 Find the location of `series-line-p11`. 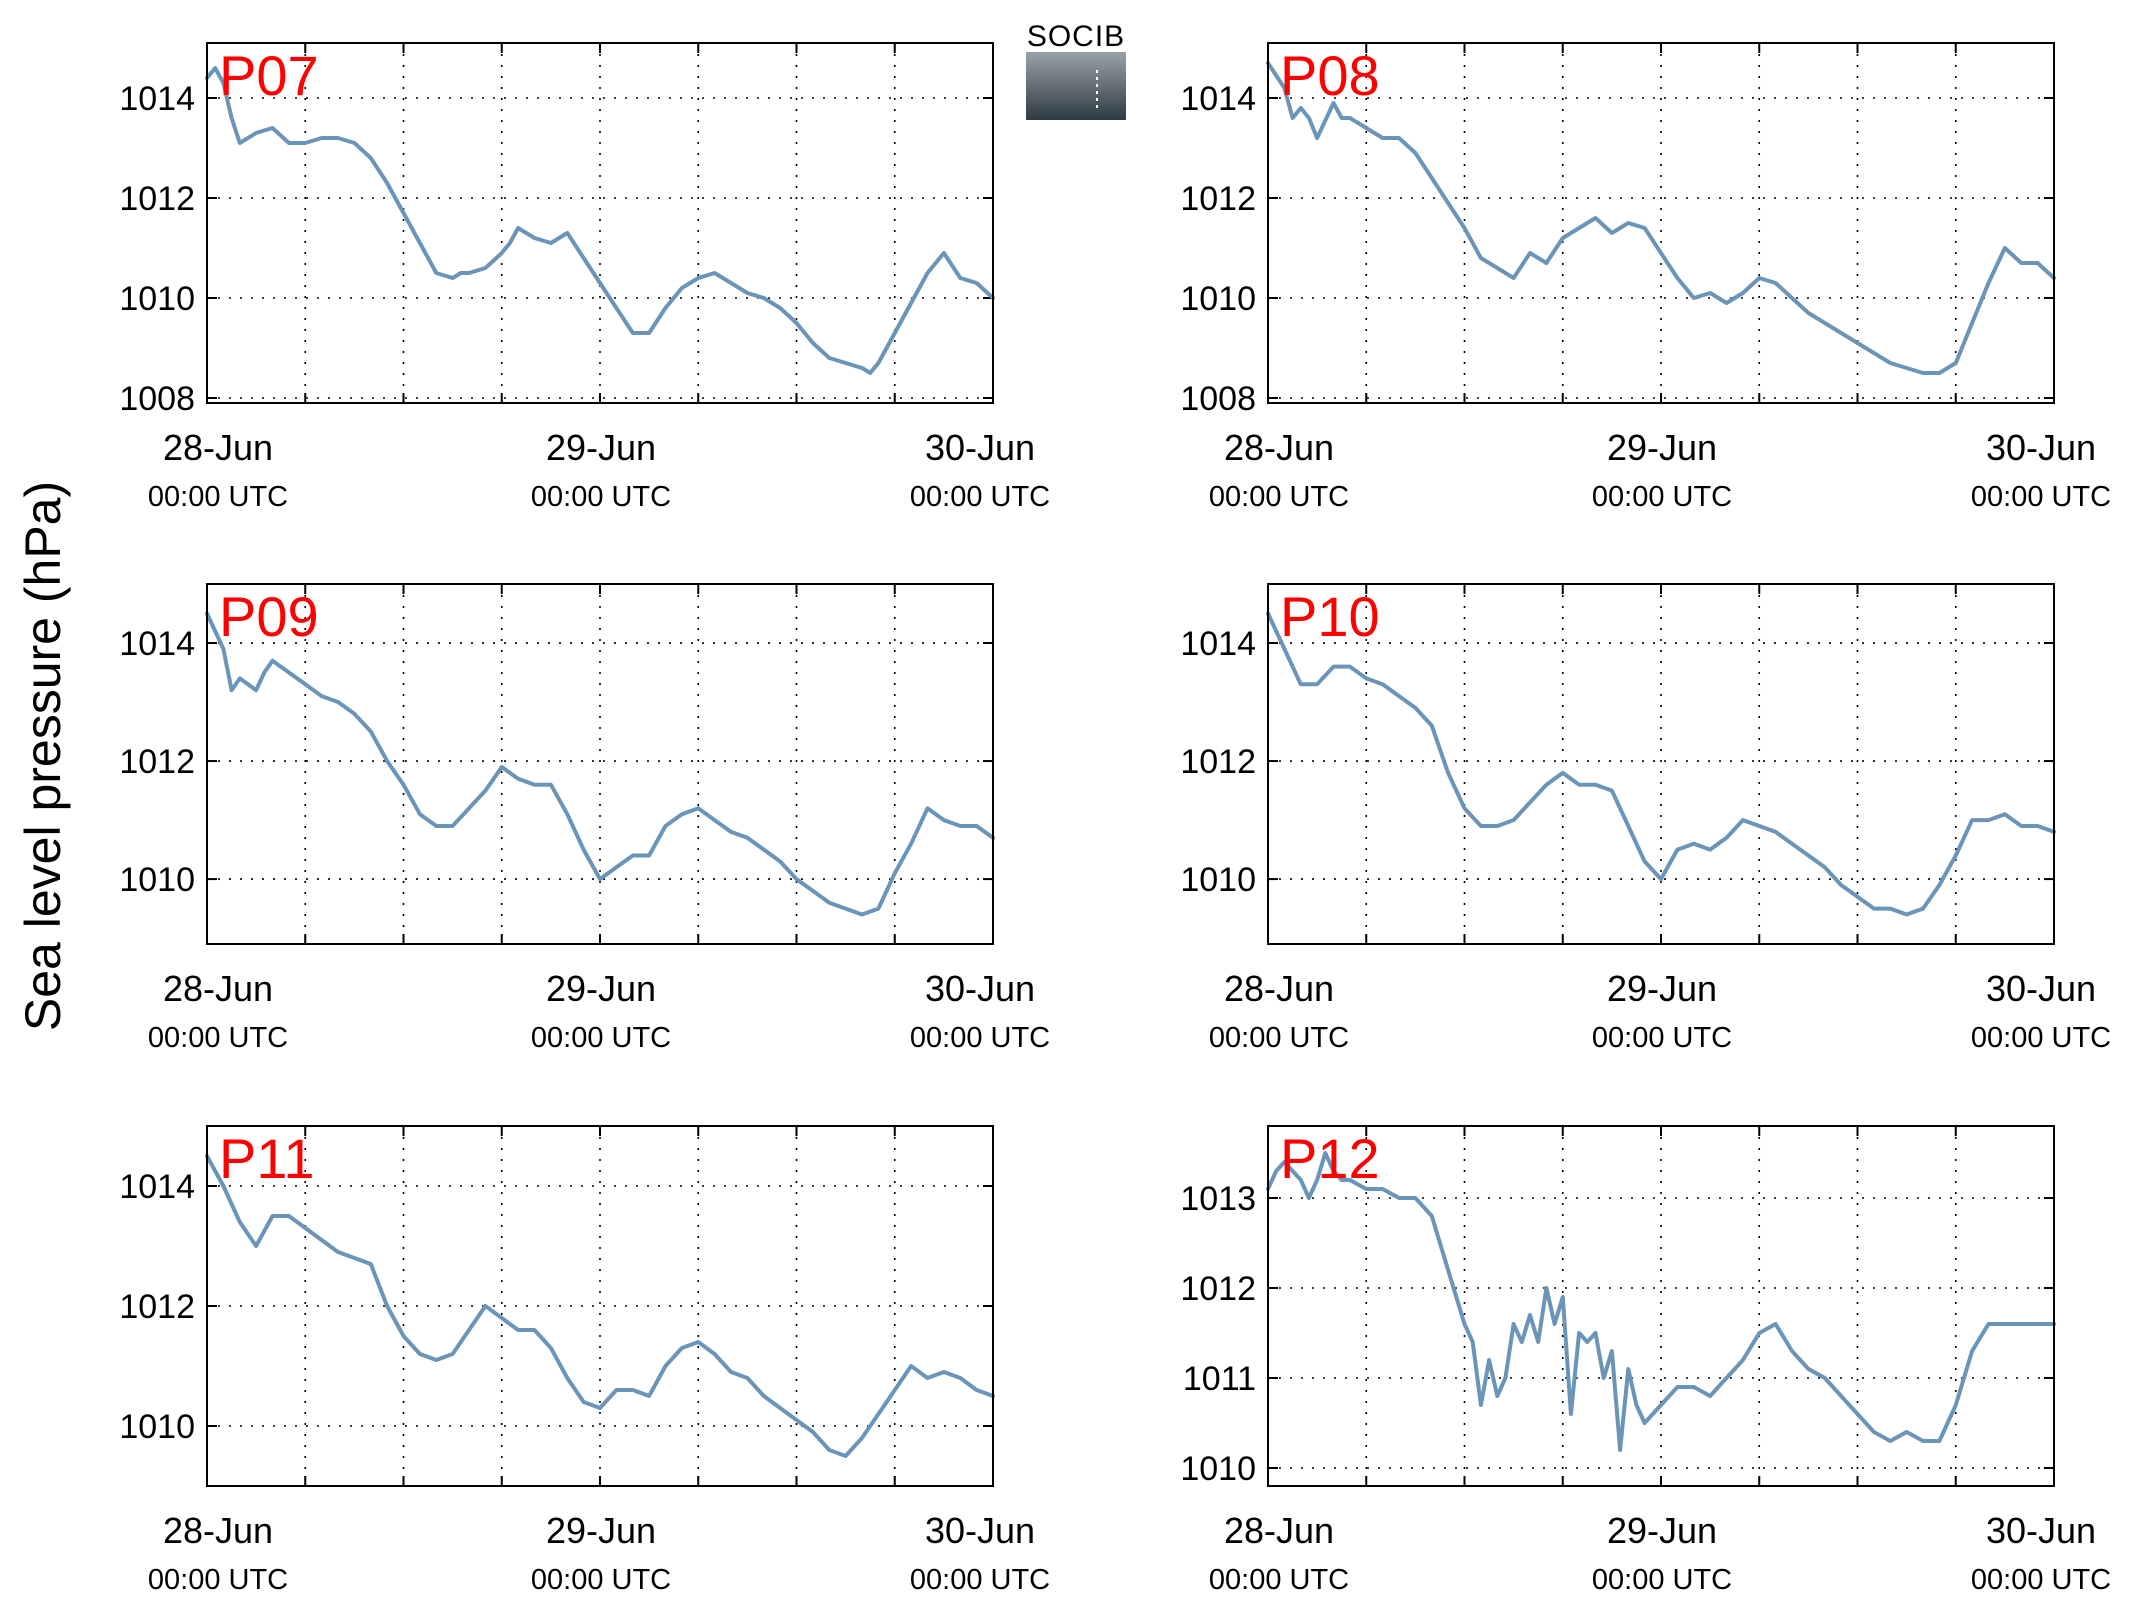

series-line-p11 is located at coordinates (600, 1306).